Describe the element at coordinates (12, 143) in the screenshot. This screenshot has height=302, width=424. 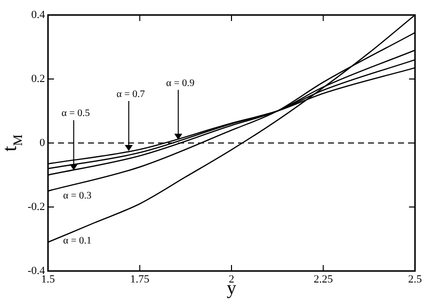
I see `y-axis-title: tM` at that location.